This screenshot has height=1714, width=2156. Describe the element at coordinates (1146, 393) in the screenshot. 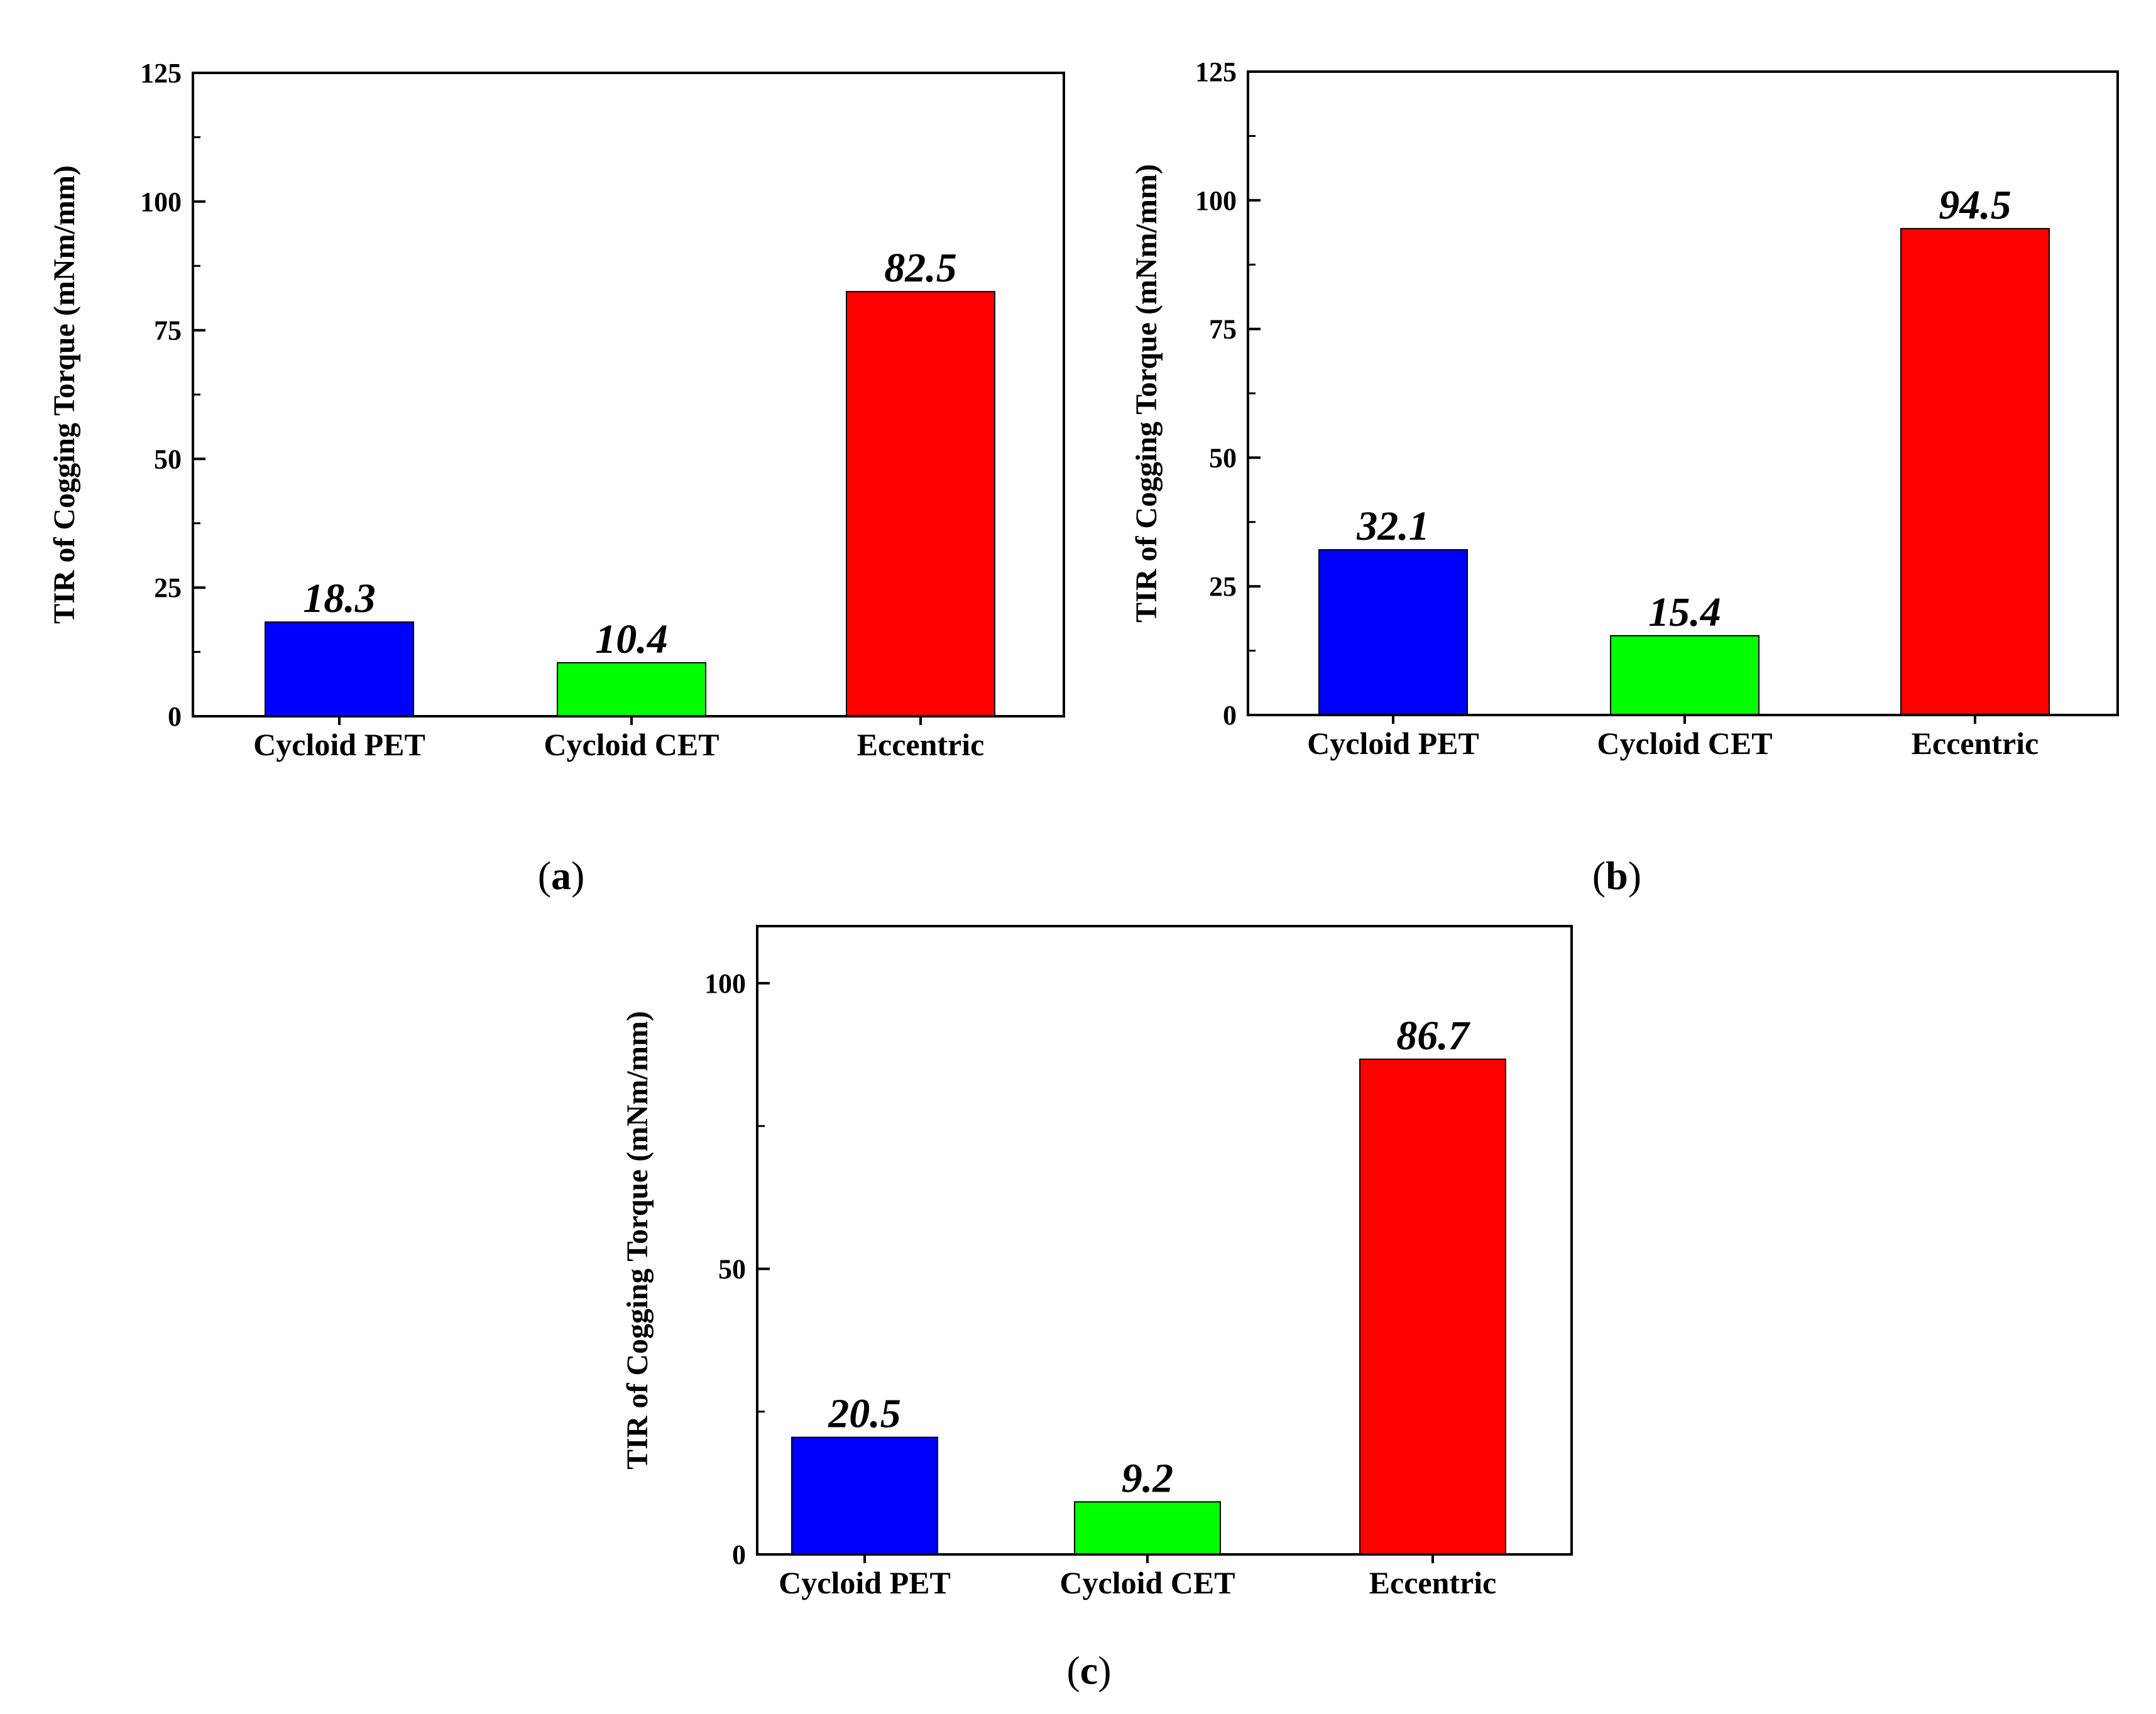

I see `y-axis-title-b: TIR of Cogging Torque (mNm/mm)` at that location.